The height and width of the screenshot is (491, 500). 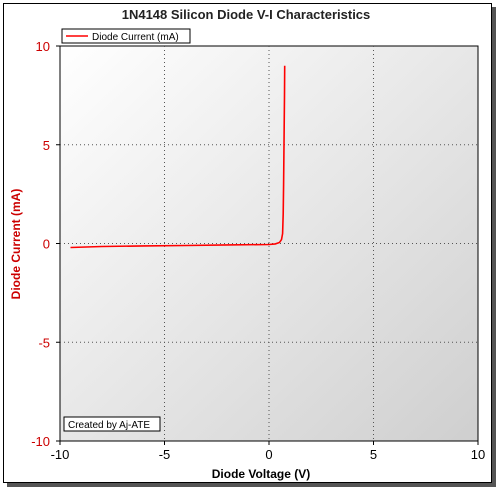 What do you see at coordinates (46, 145) in the screenshot?
I see `y-tick-label: 5` at bounding box center [46, 145].